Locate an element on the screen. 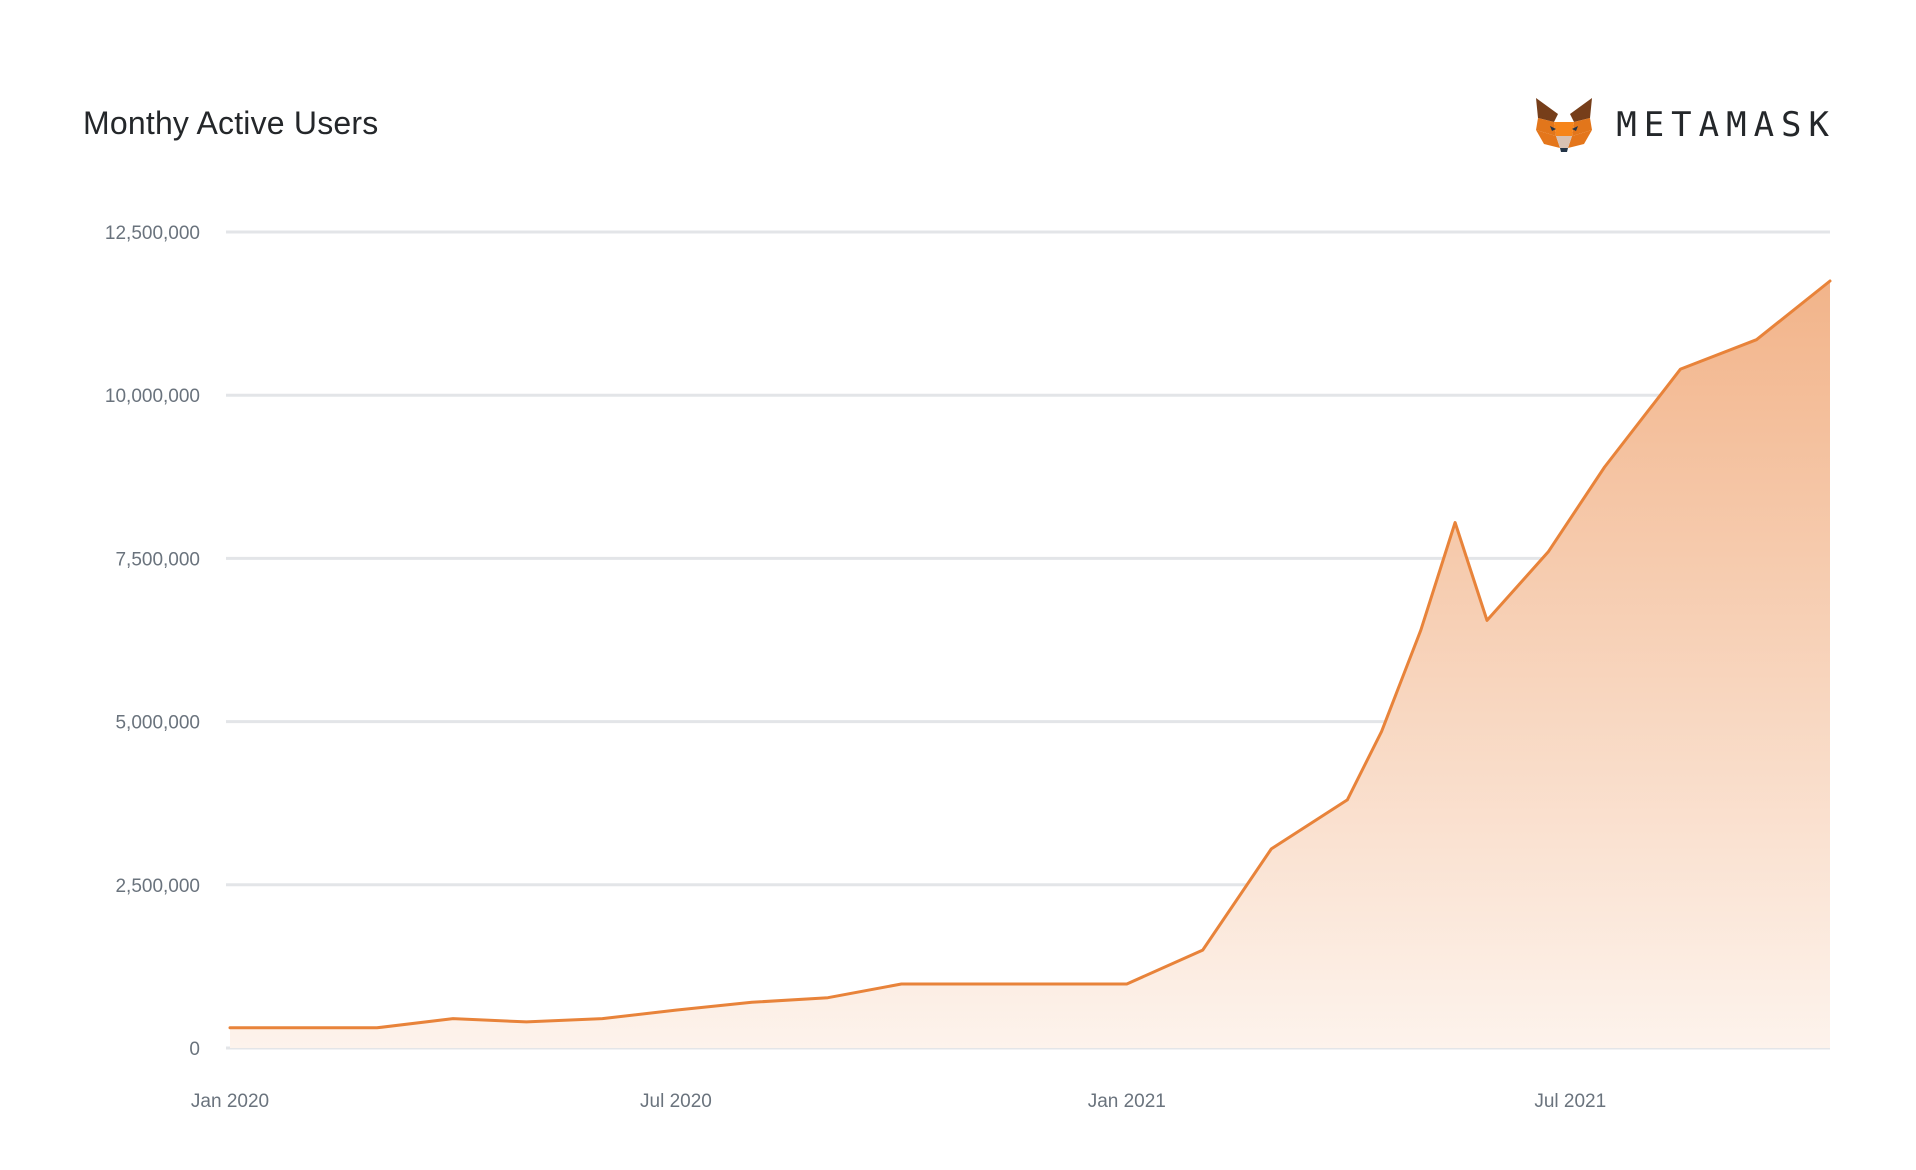 The image size is (1916, 1170). x-tick-label: Jan 2020 is located at coordinates (230, 1101).